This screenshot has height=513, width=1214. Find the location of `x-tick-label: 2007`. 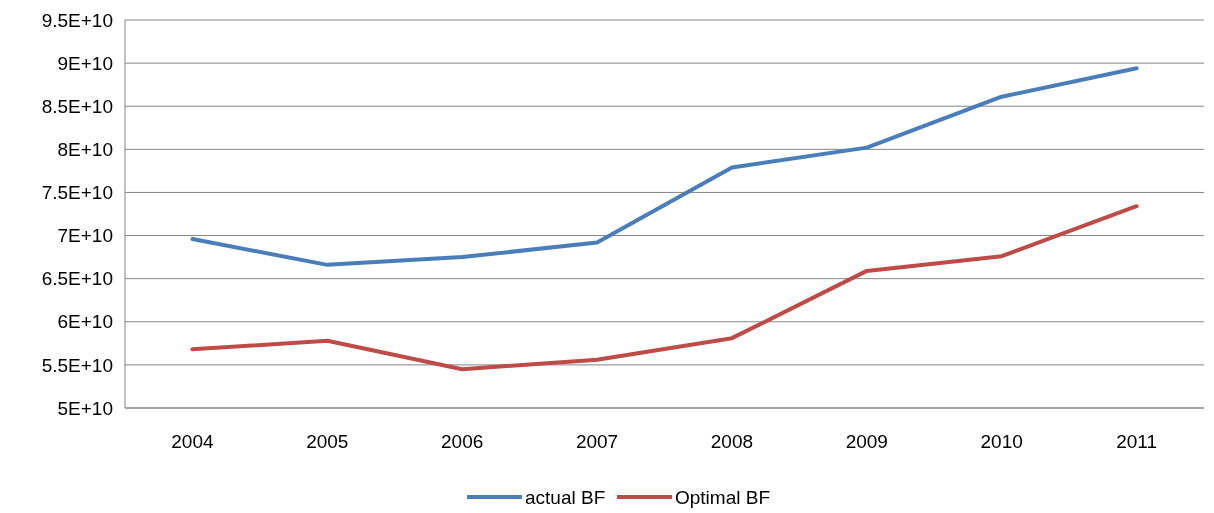

x-tick-label: 2007 is located at coordinates (597, 441).